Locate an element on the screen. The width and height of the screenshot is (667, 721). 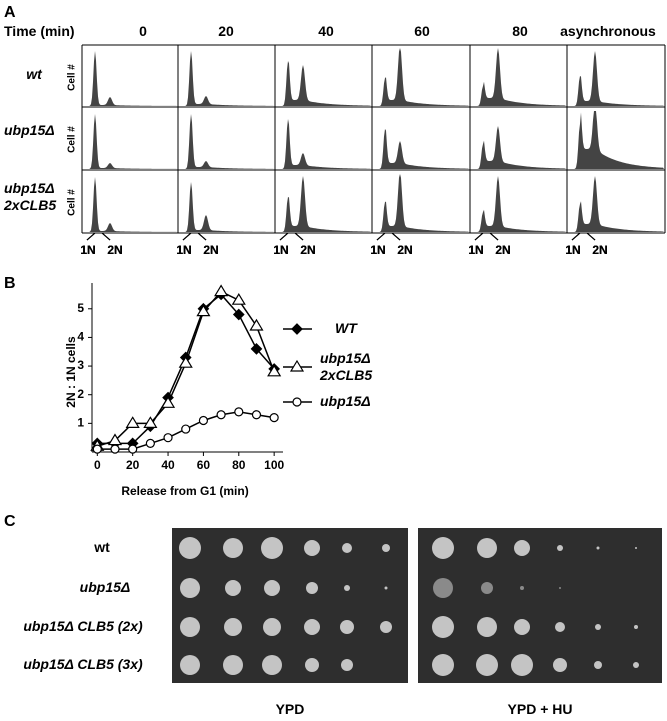
y-tick-label: 1 is located at coordinates (80, 423).